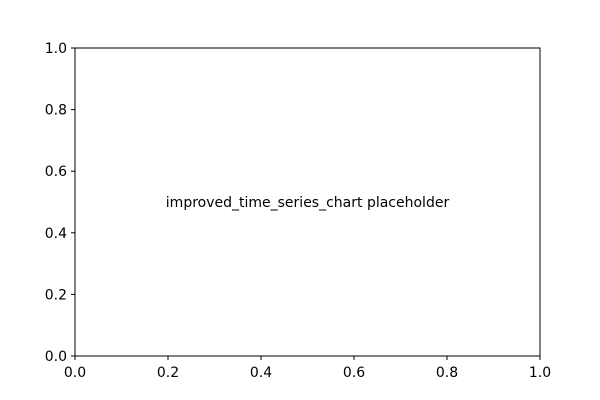  Describe the element at coordinates (56, 172) in the screenshot. I see `y-tick-label: 0.6` at that location.